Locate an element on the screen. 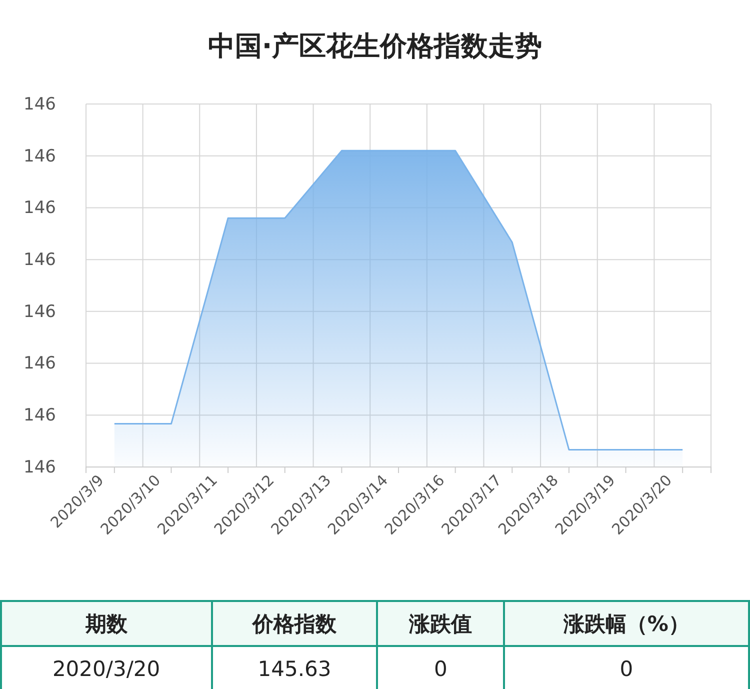 The height and width of the screenshot is (689, 750). text: 145.63 is located at coordinates (295, 667).